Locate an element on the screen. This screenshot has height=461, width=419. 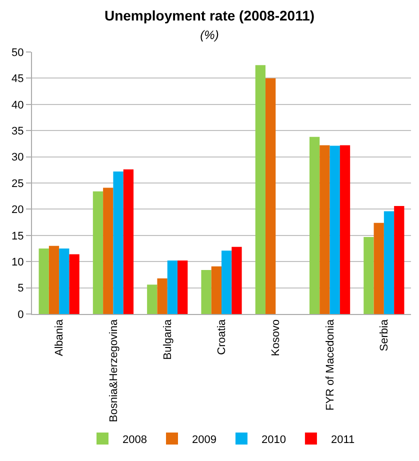
x-tick-label: Albania is located at coordinates (60, 337).